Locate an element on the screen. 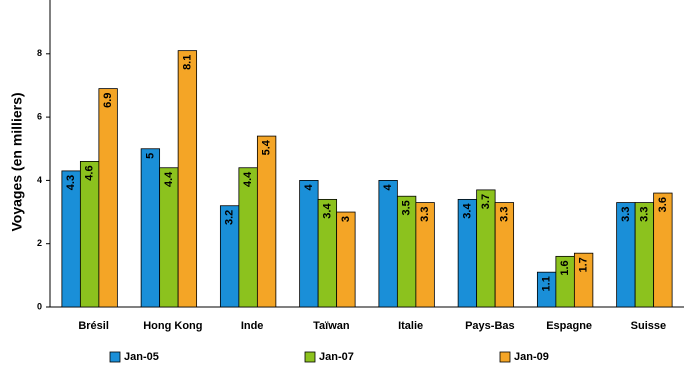 The image size is (684, 366). value-label: 3.6 is located at coordinates (663, 204).